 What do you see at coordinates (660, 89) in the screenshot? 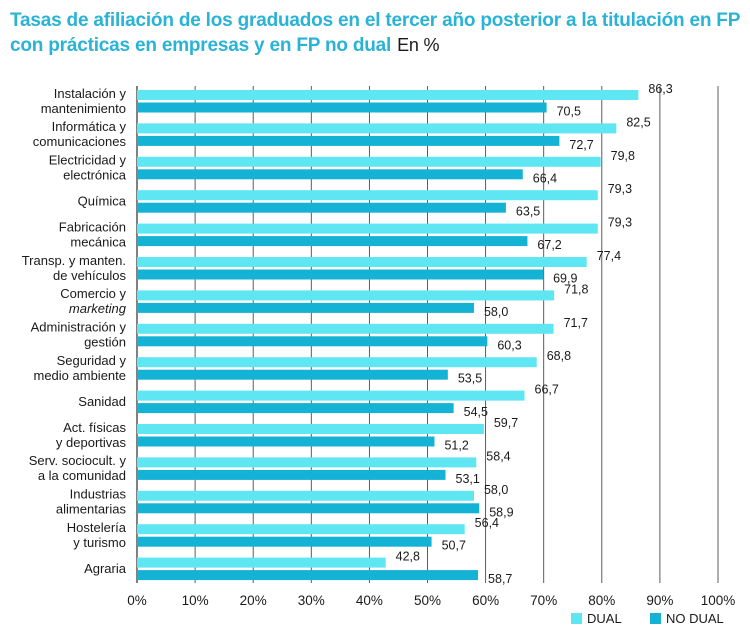
I see `value-label-dual: 86,3` at bounding box center [660, 89].